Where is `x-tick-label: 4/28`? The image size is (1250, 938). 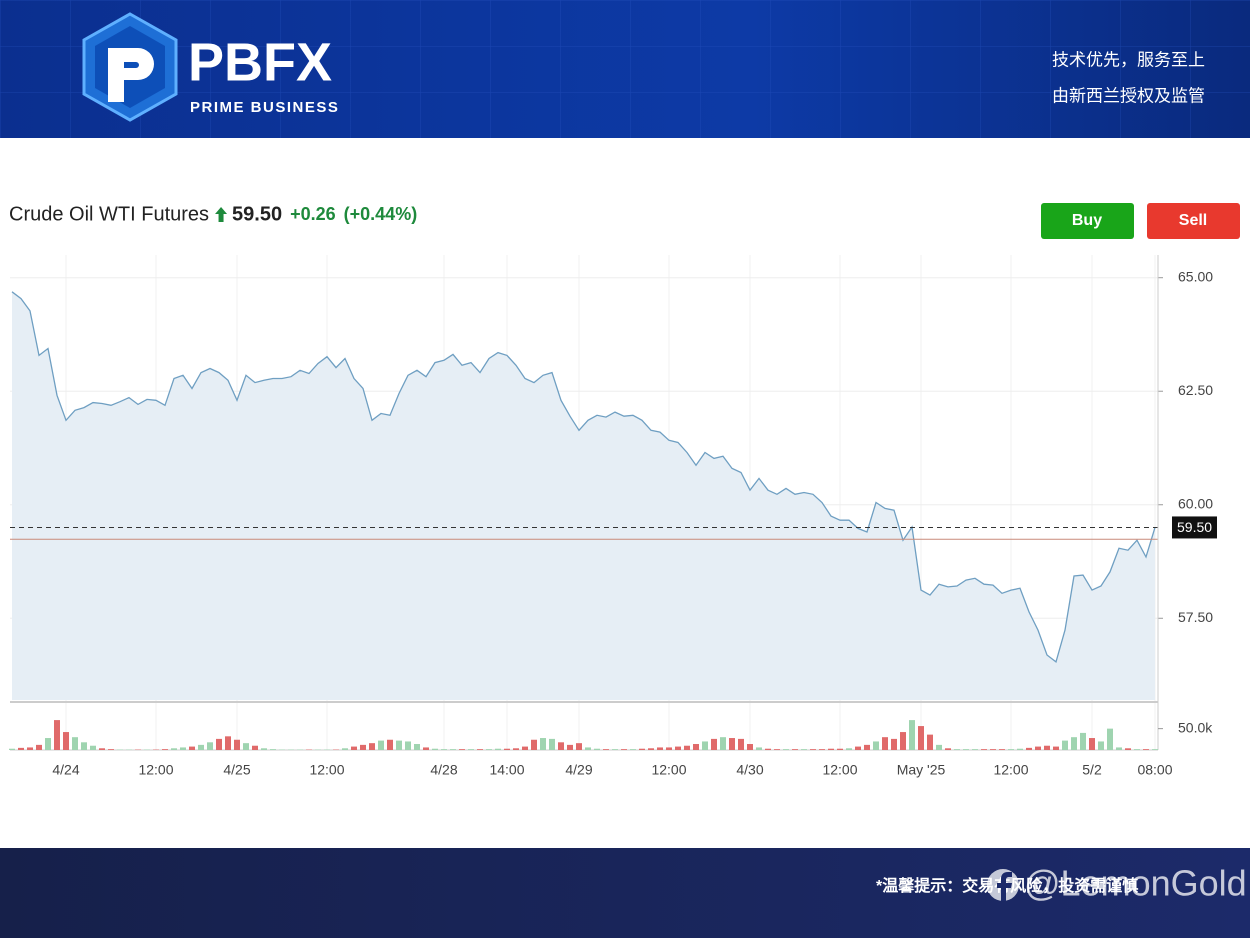 x-tick-label: 4/28 is located at coordinates (443, 770).